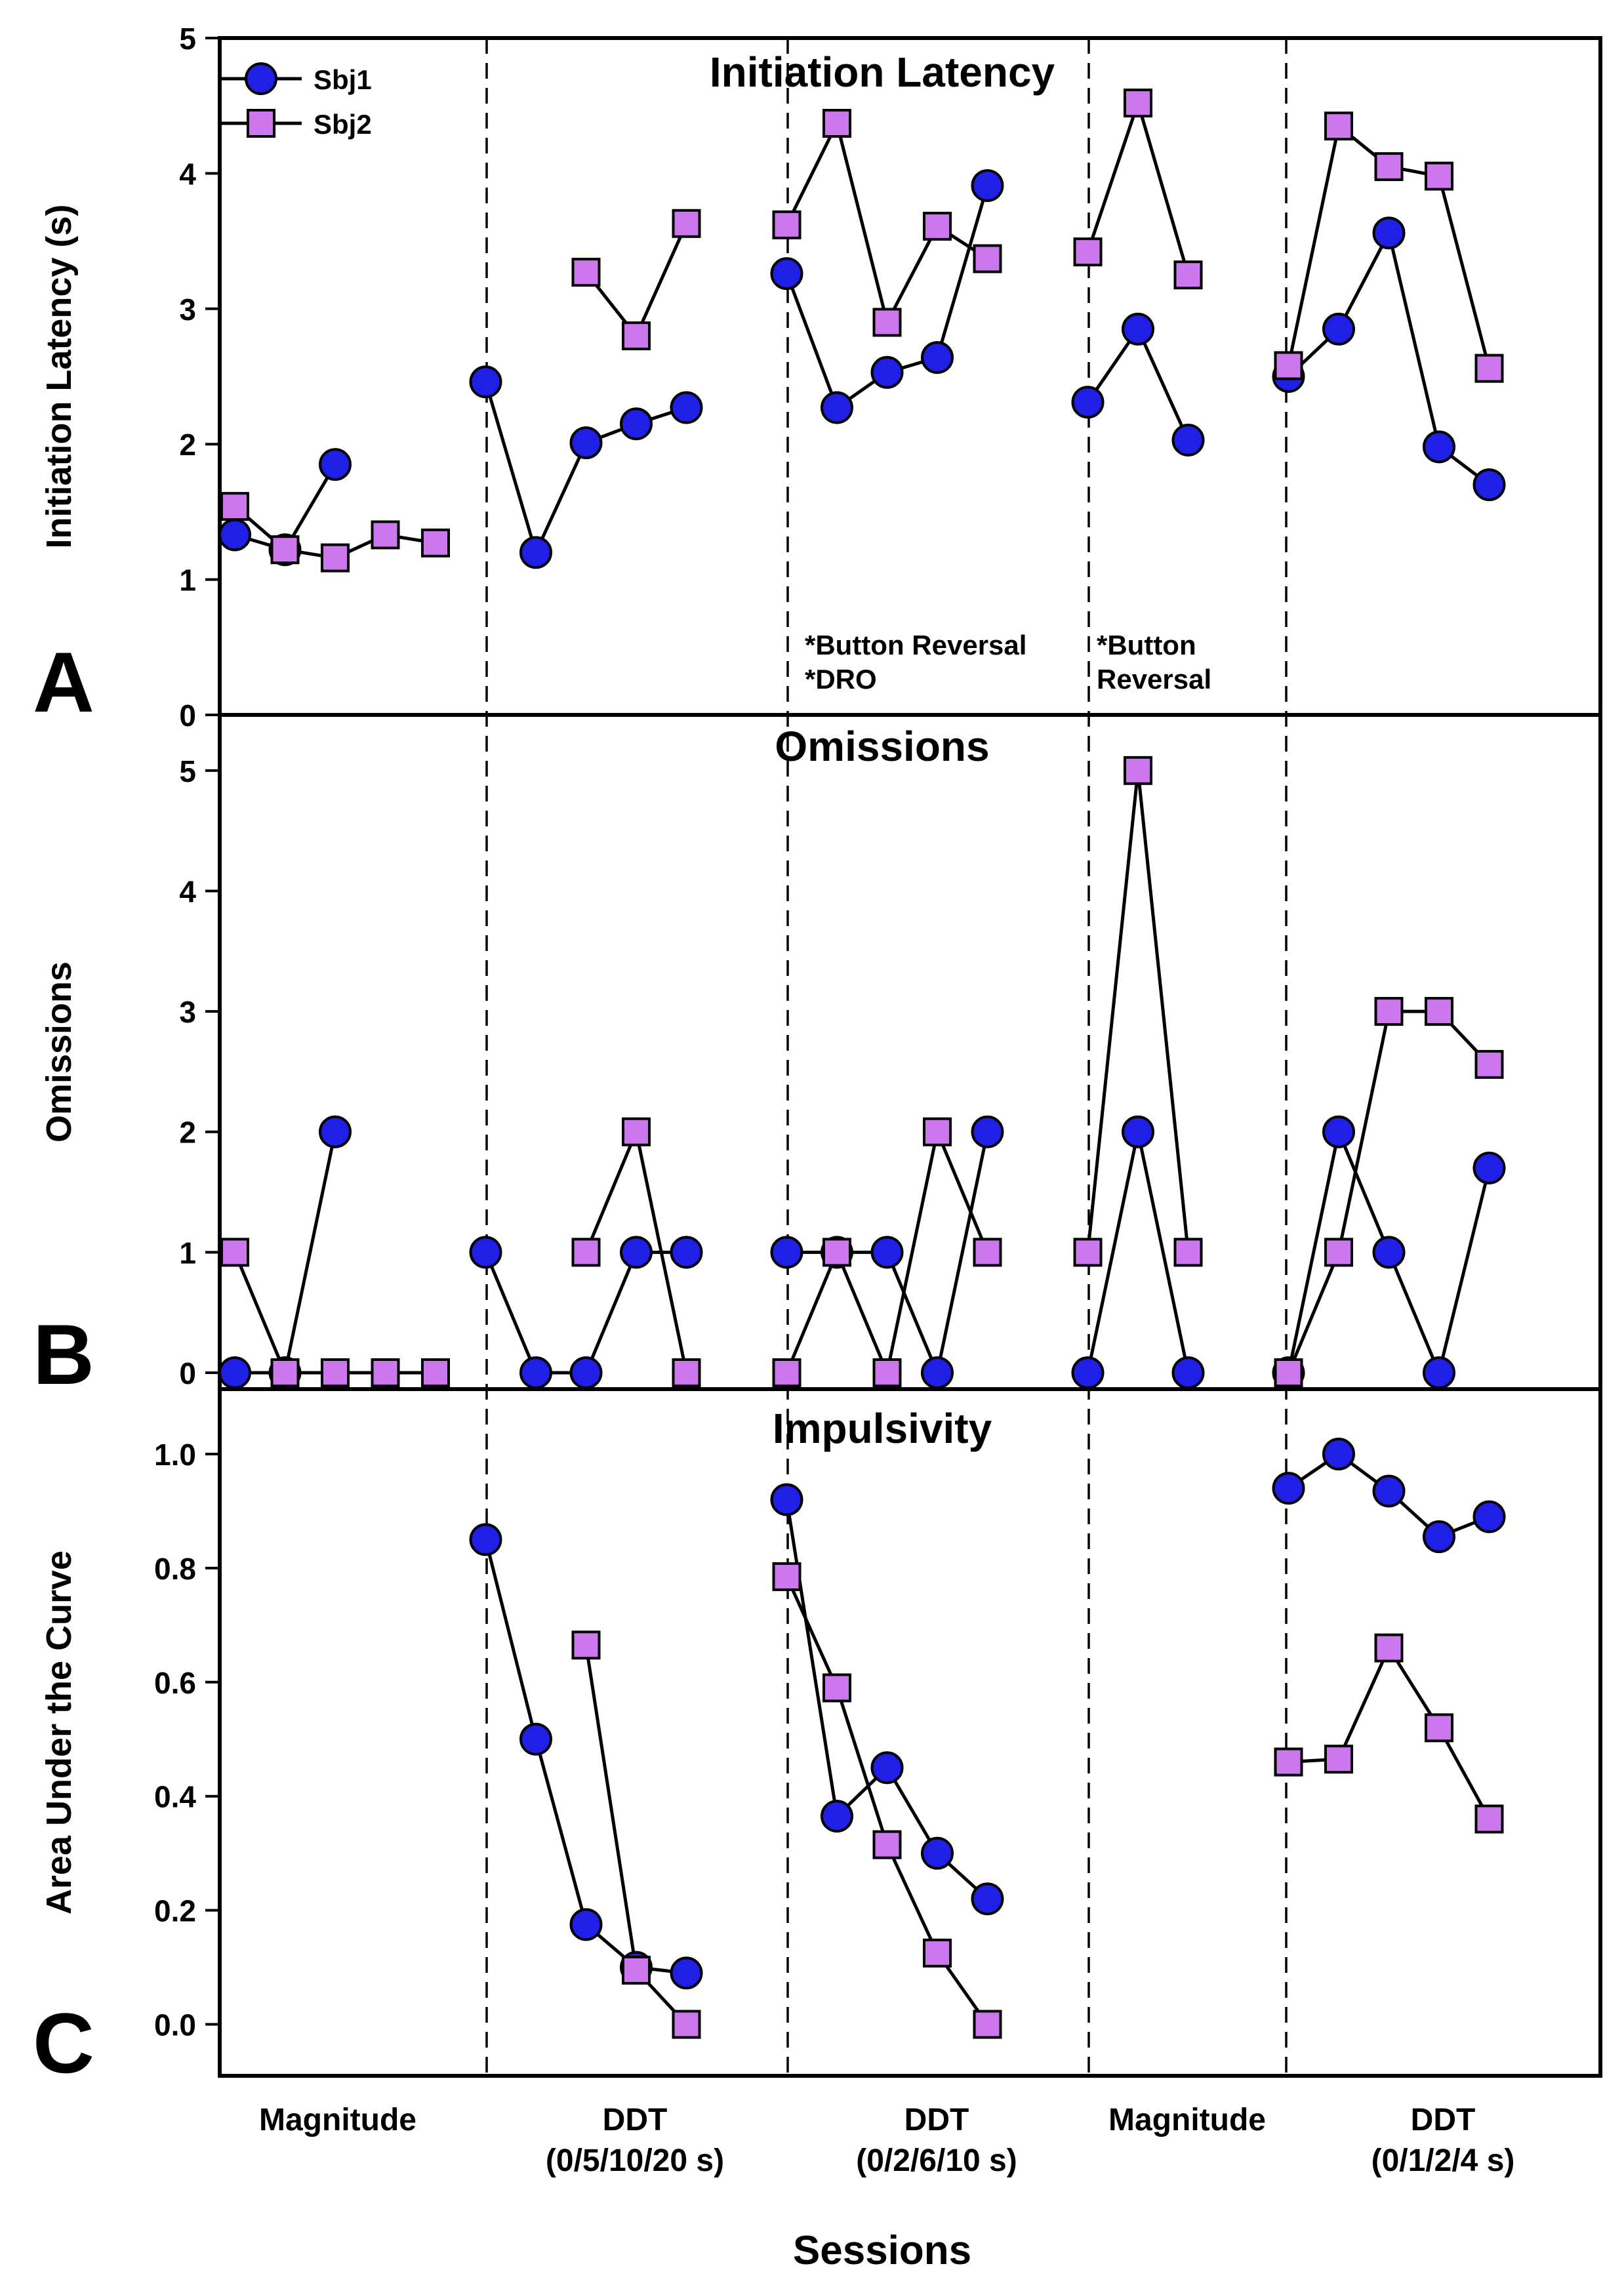  What do you see at coordinates (175, 1455) in the screenshot?
I see `y-tick-label: 1.0` at bounding box center [175, 1455].